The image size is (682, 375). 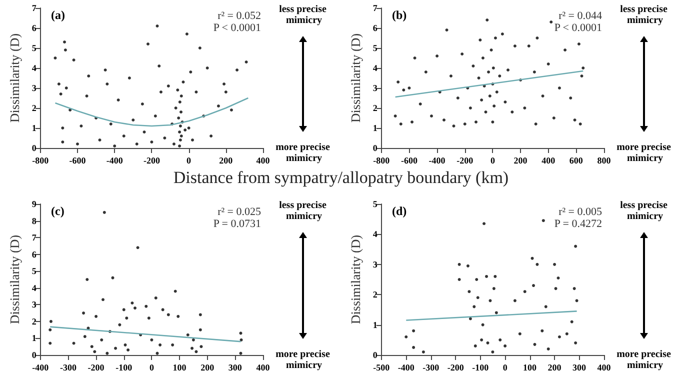 What do you see at coordinates (576, 161) in the screenshot?
I see `x-tick-label: 600` at bounding box center [576, 161].